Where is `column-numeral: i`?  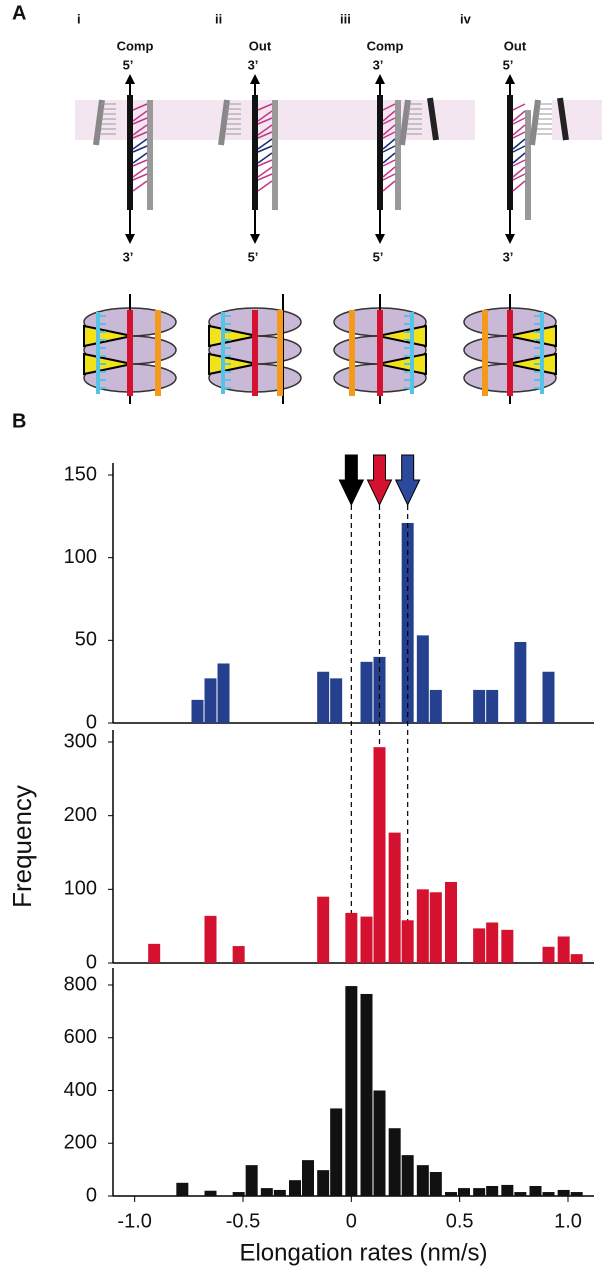 column-numeral: i is located at coordinates (79, 18).